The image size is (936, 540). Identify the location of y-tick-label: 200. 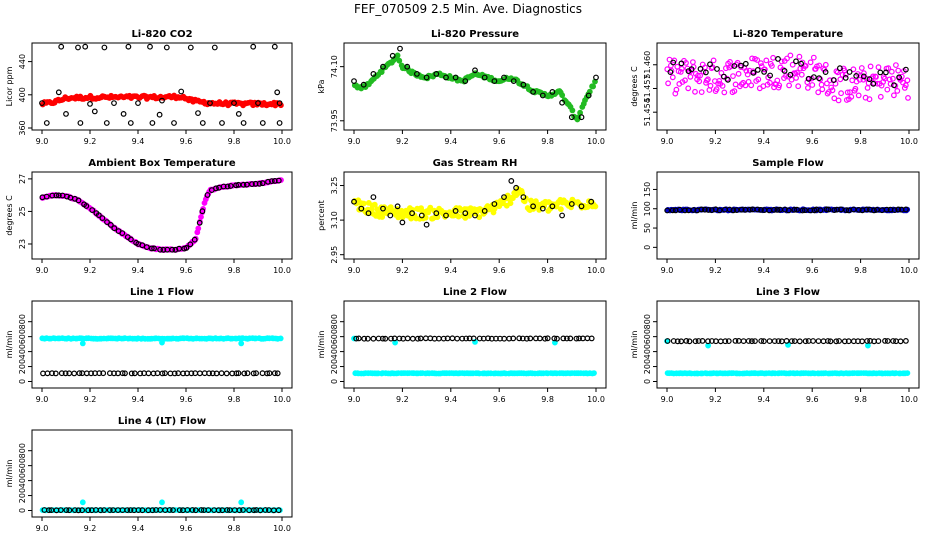
(334, 366).